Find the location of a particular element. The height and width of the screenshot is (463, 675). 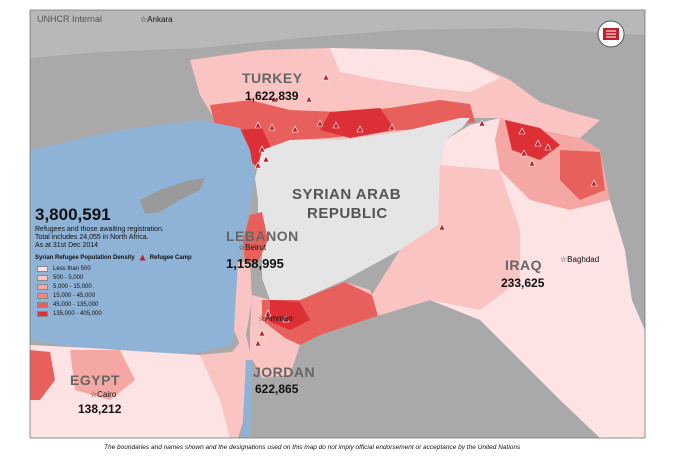

city-cairo-label: Cairo is located at coordinates (107, 394).